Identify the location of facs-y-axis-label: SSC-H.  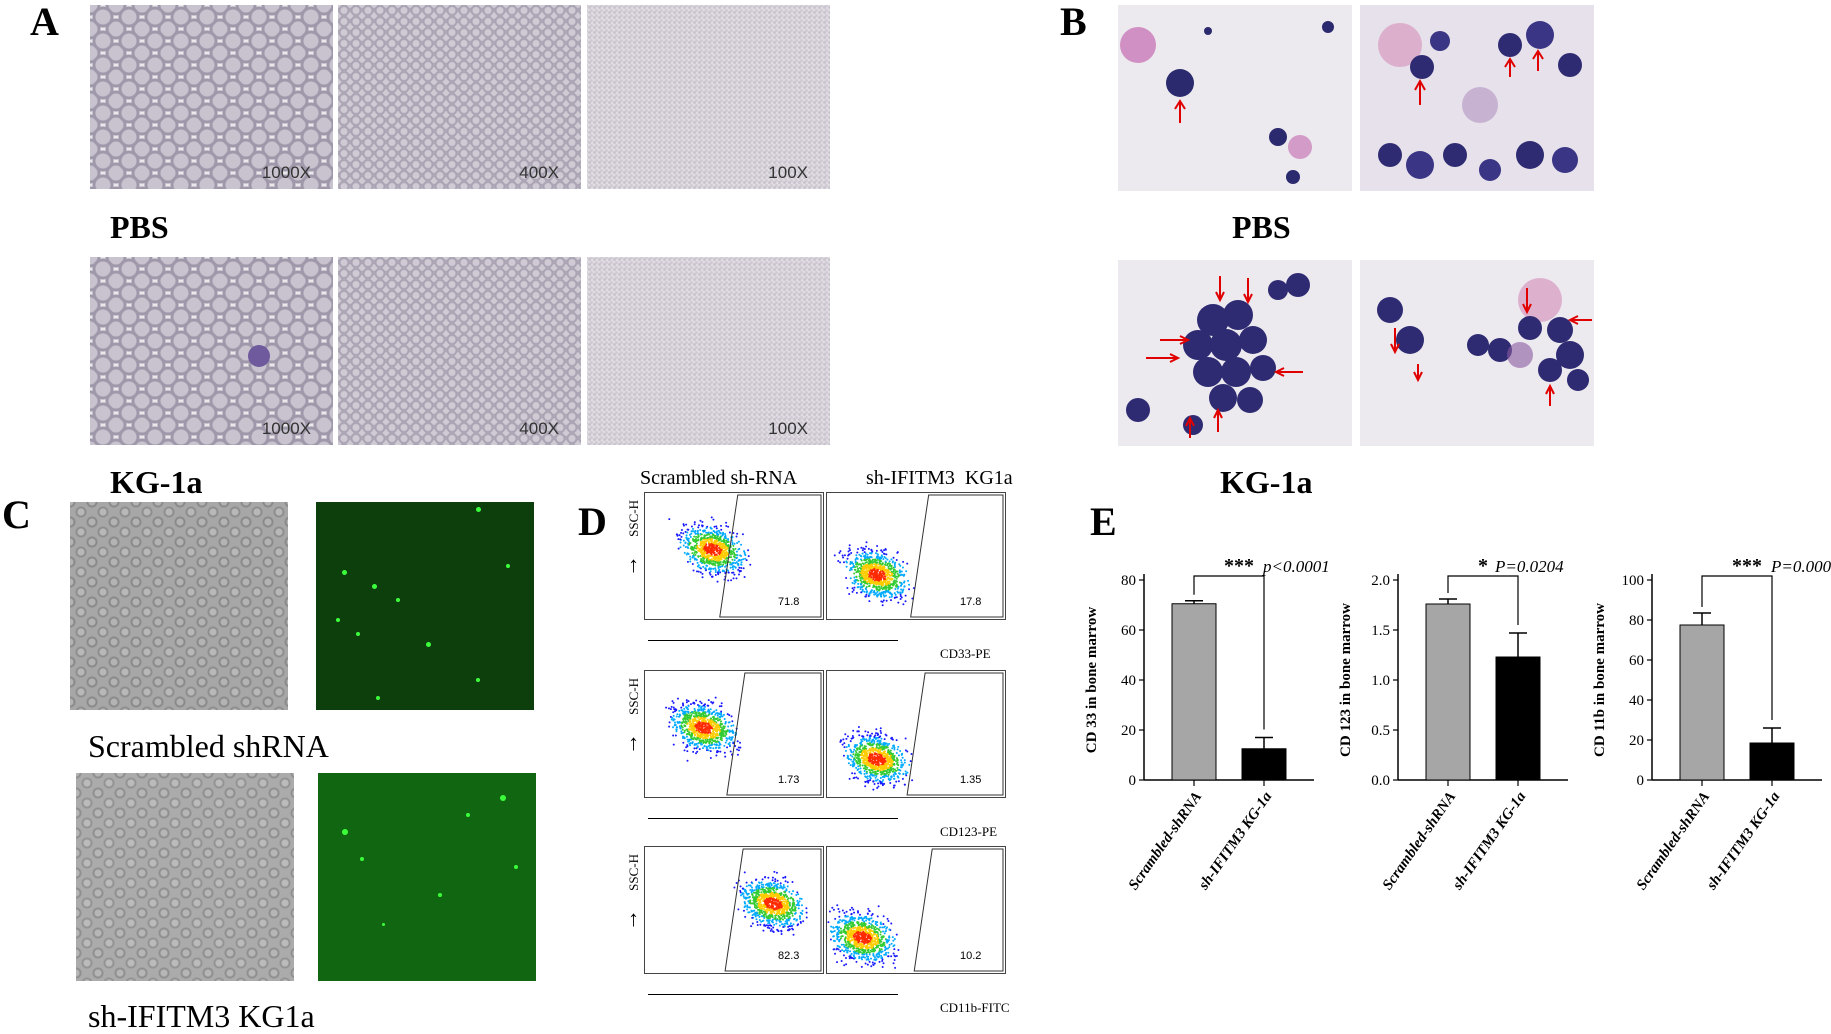
(634, 696).